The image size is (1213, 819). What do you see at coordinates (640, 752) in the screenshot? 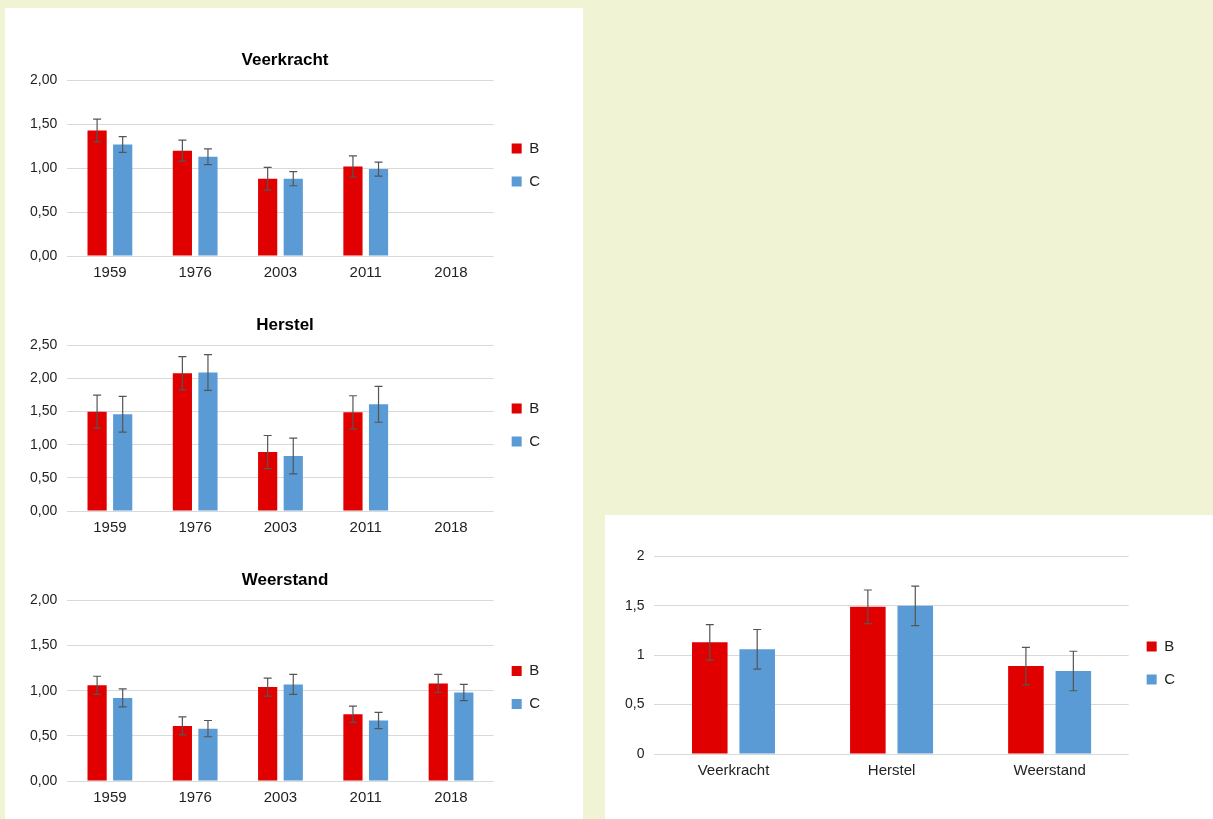
I see `y-tick-label: 0` at bounding box center [640, 752].